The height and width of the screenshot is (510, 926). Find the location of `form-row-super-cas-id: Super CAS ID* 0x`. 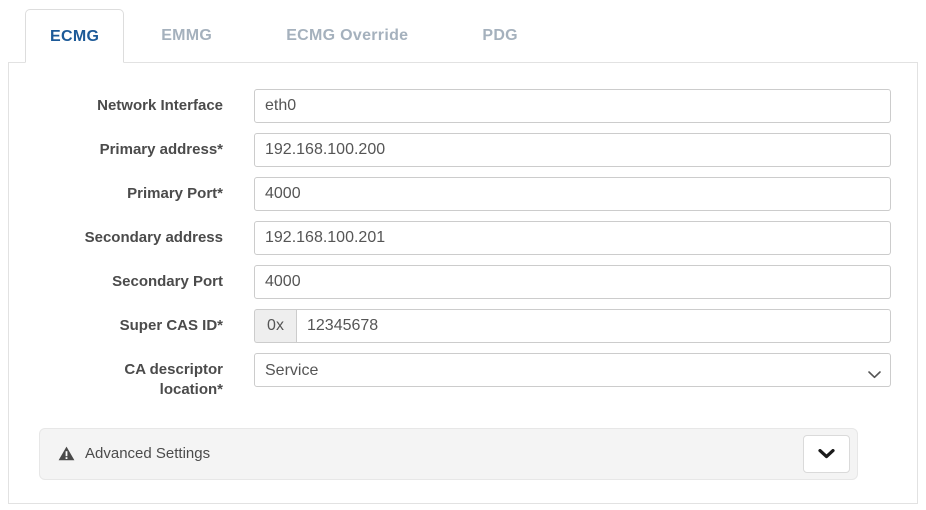

form-row-super-cas-id: Super CAS ID* 0x is located at coordinates (450, 326).